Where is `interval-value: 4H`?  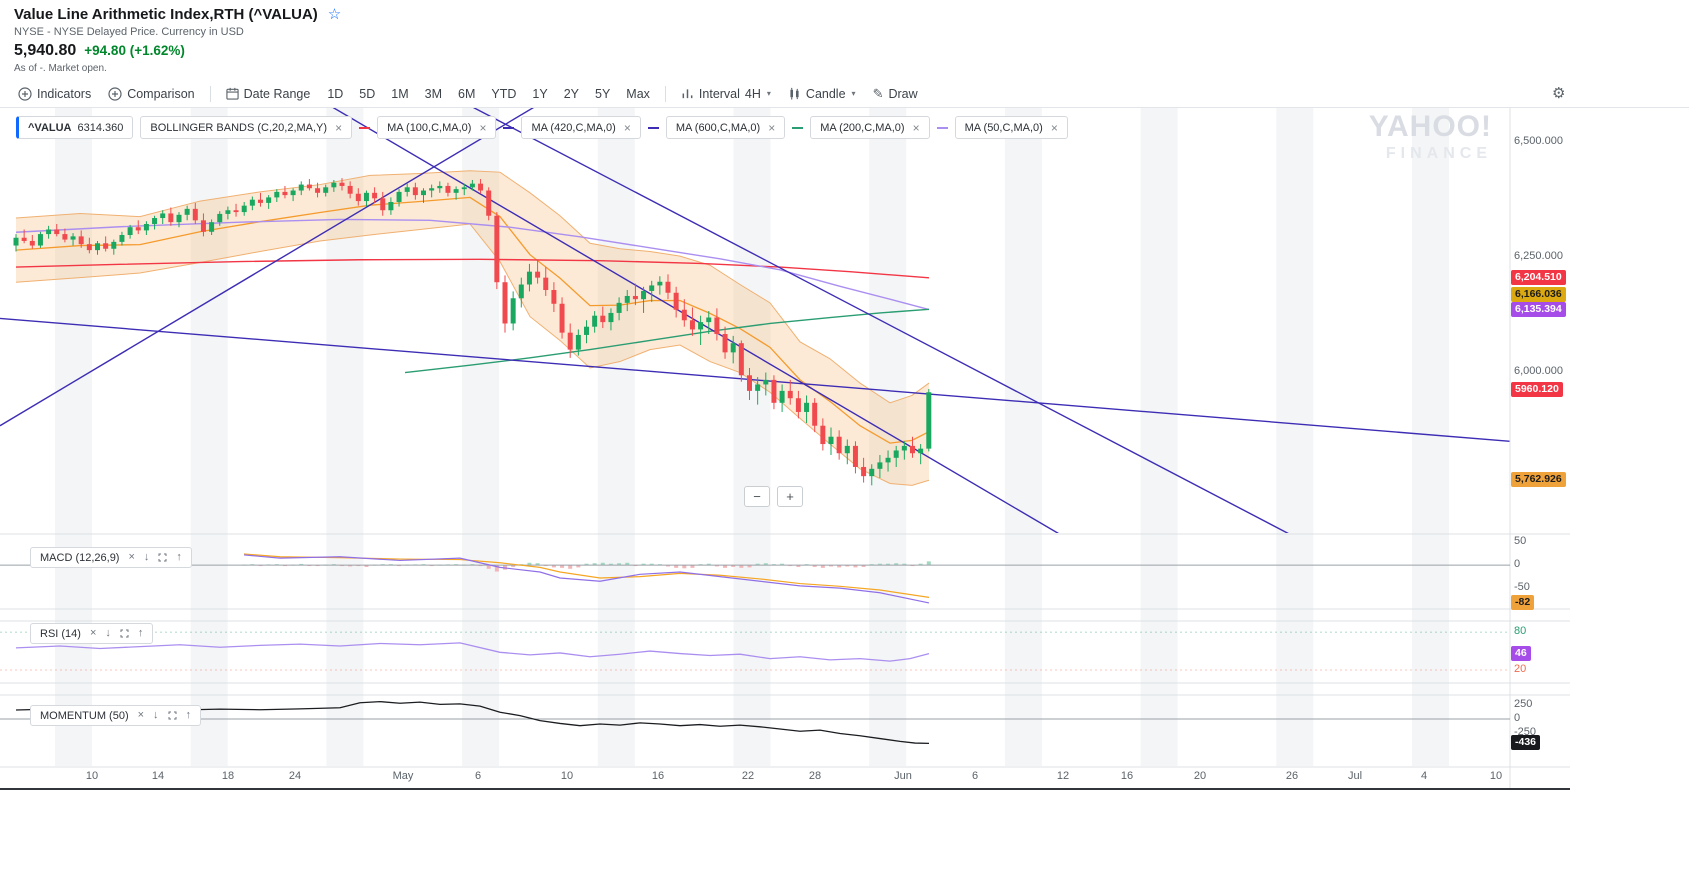 interval-value: 4H is located at coordinates (752, 93).